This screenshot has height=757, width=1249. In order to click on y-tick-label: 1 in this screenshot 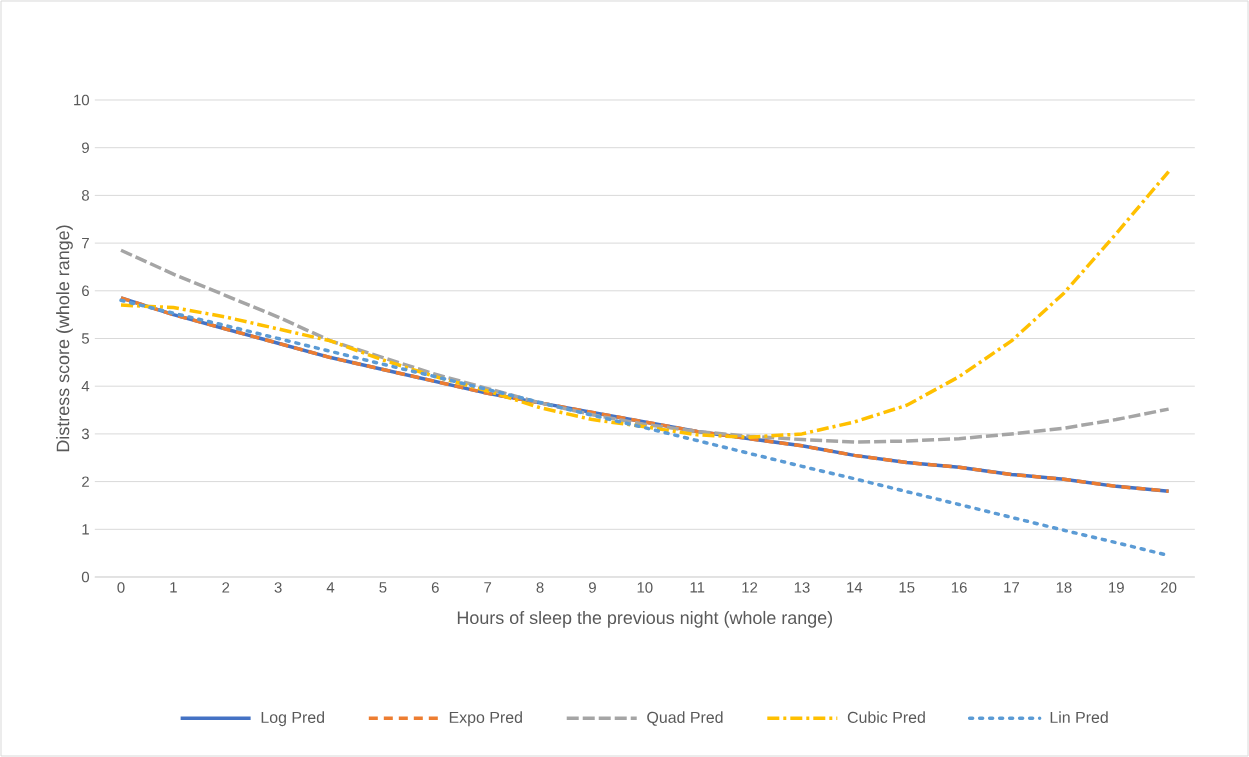, I will do `click(85, 529)`.